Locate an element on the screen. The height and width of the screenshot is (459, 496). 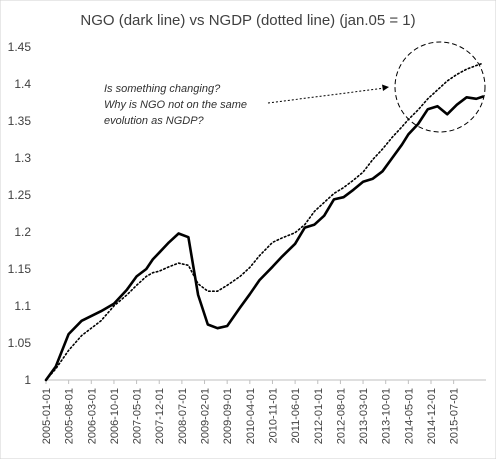
x-tick-label: 2007-05-01 is located at coordinates (138, 416).